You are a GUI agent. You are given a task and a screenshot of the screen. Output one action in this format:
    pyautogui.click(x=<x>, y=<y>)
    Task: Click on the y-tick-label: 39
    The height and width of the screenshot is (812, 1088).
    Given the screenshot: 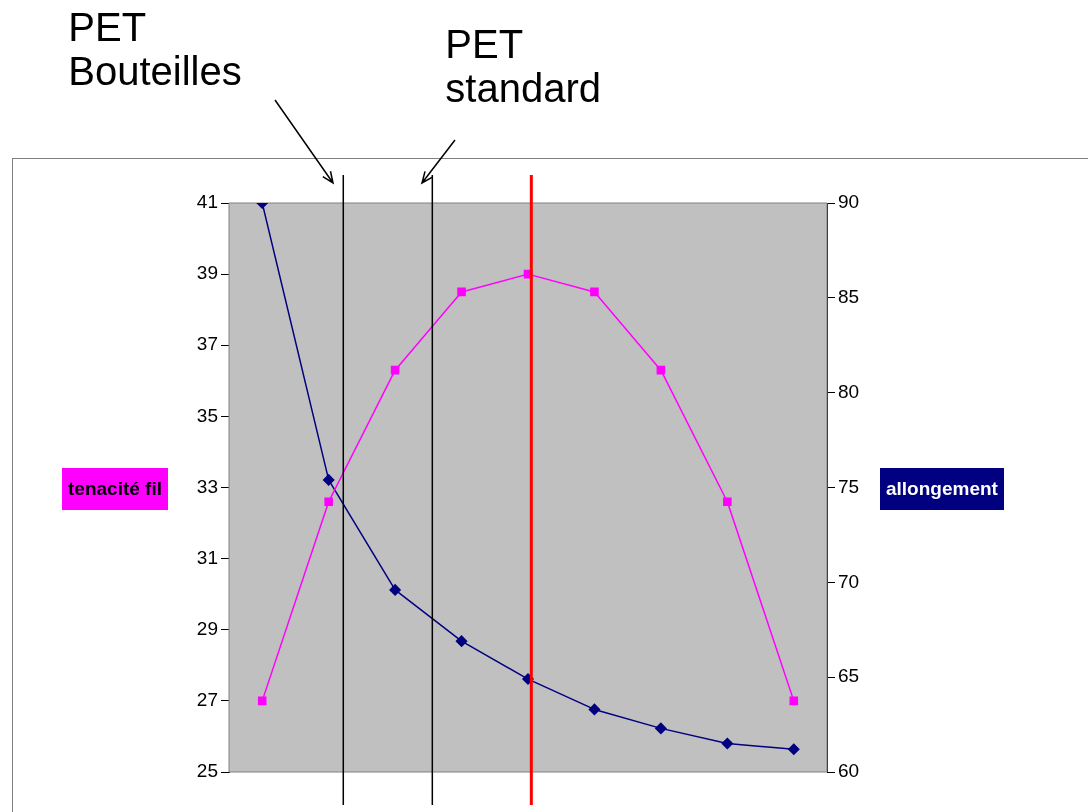 What is the action you would take?
    pyautogui.click(x=207, y=273)
    